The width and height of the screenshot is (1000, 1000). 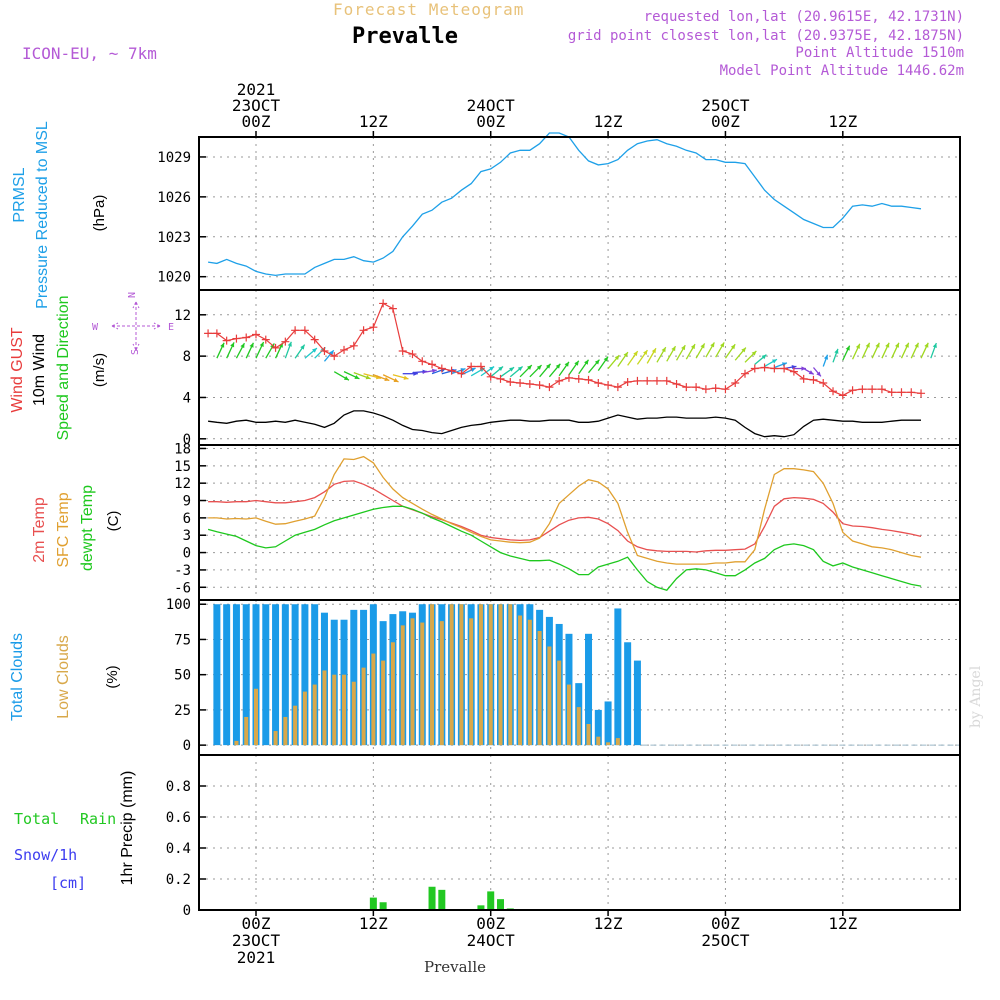 What do you see at coordinates (187, 519) in the screenshot?
I see `y-tick-label: 6` at bounding box center [187, 519].